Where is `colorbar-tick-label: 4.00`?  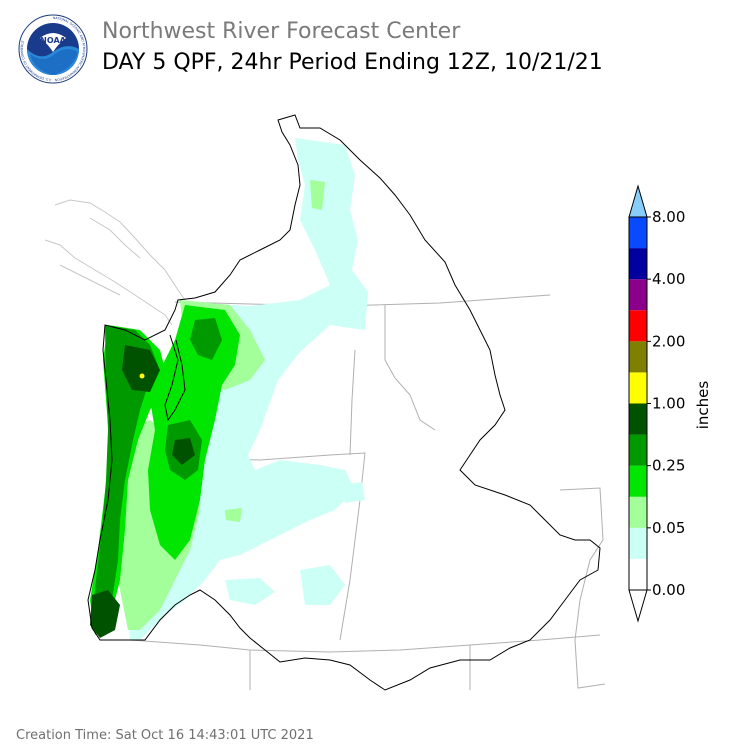
colorbar-tick-label: 4.00 is located at coordinates (668, 279).